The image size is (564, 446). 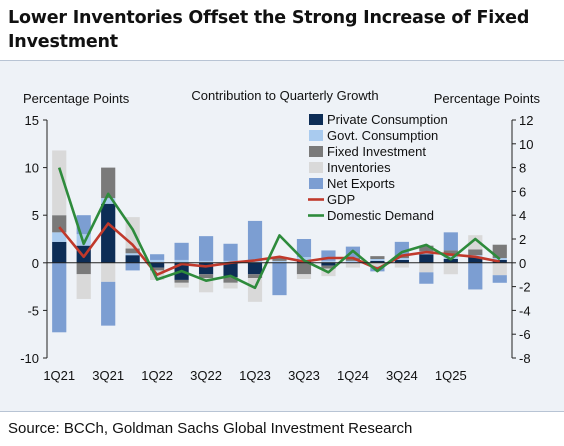 I want to click on legend-label-inventories: Inventories, so click(x=359, y=167).